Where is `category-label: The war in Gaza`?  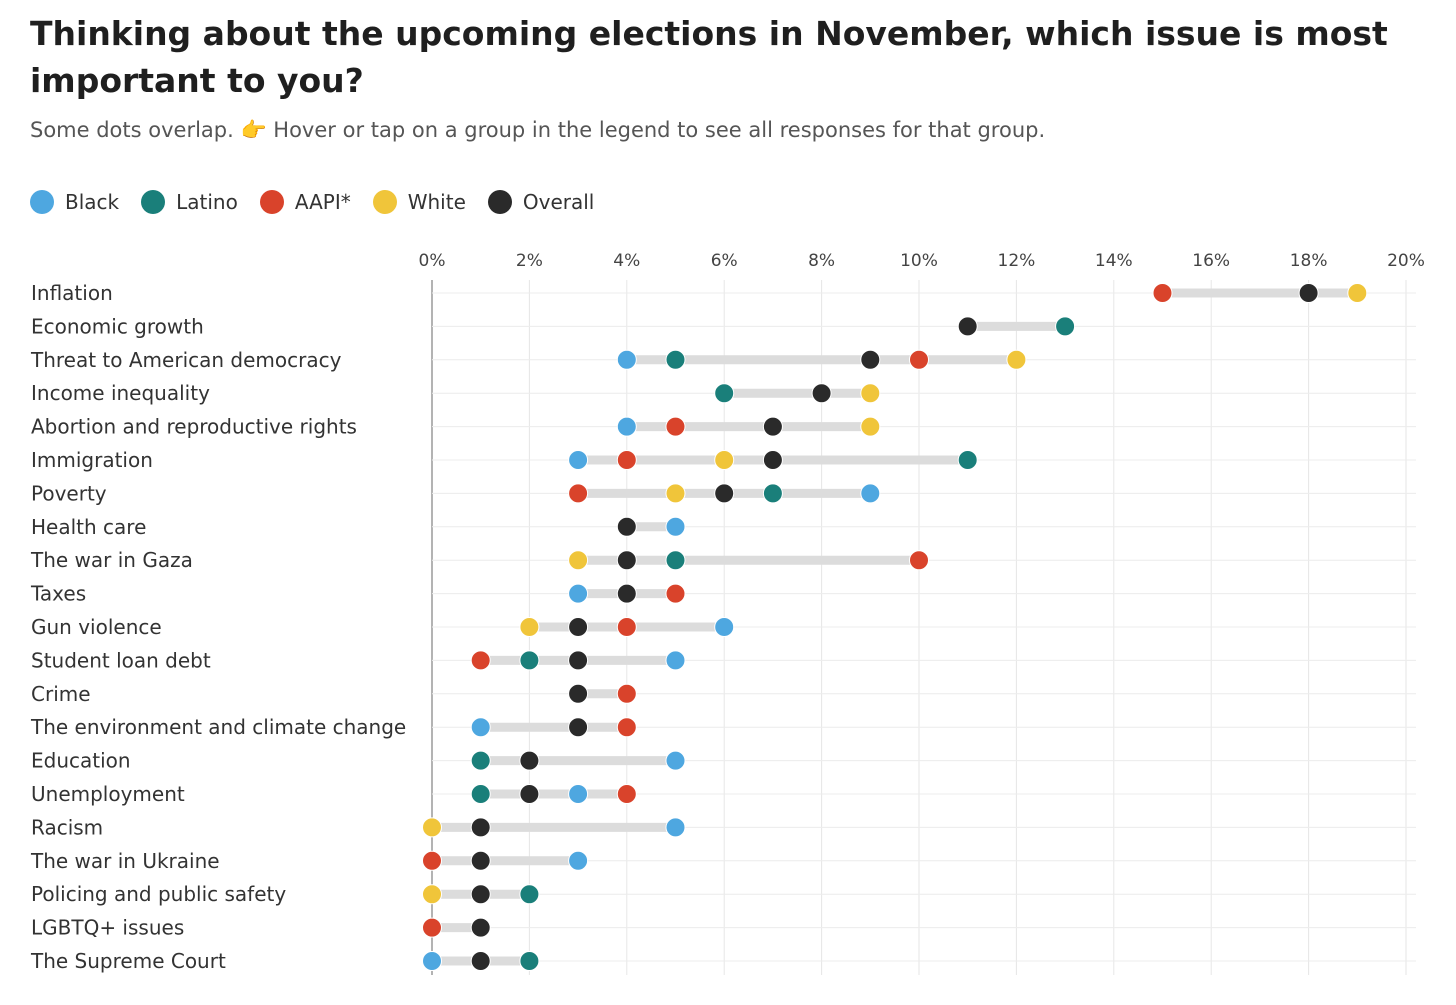 category-label: The war in Gaza is located at coordinates (111, 560).